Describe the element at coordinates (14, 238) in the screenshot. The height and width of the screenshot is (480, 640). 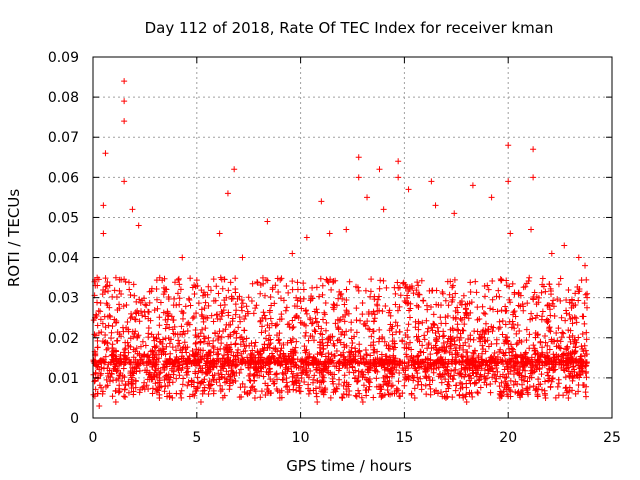
I see `y-axis-label: ROTI / TECUs` at that location.